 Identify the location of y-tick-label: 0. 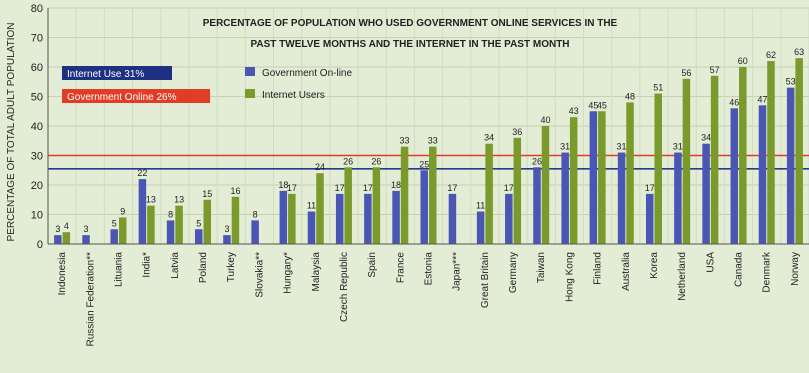
(40, 245).